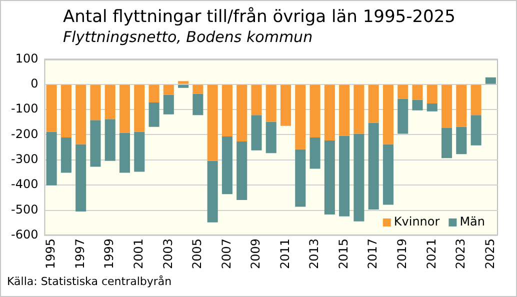  What do you see at coordinates (24, 209) in the screenshot?
I see `y-tick-label: -500` at bounding box center [24, 209].